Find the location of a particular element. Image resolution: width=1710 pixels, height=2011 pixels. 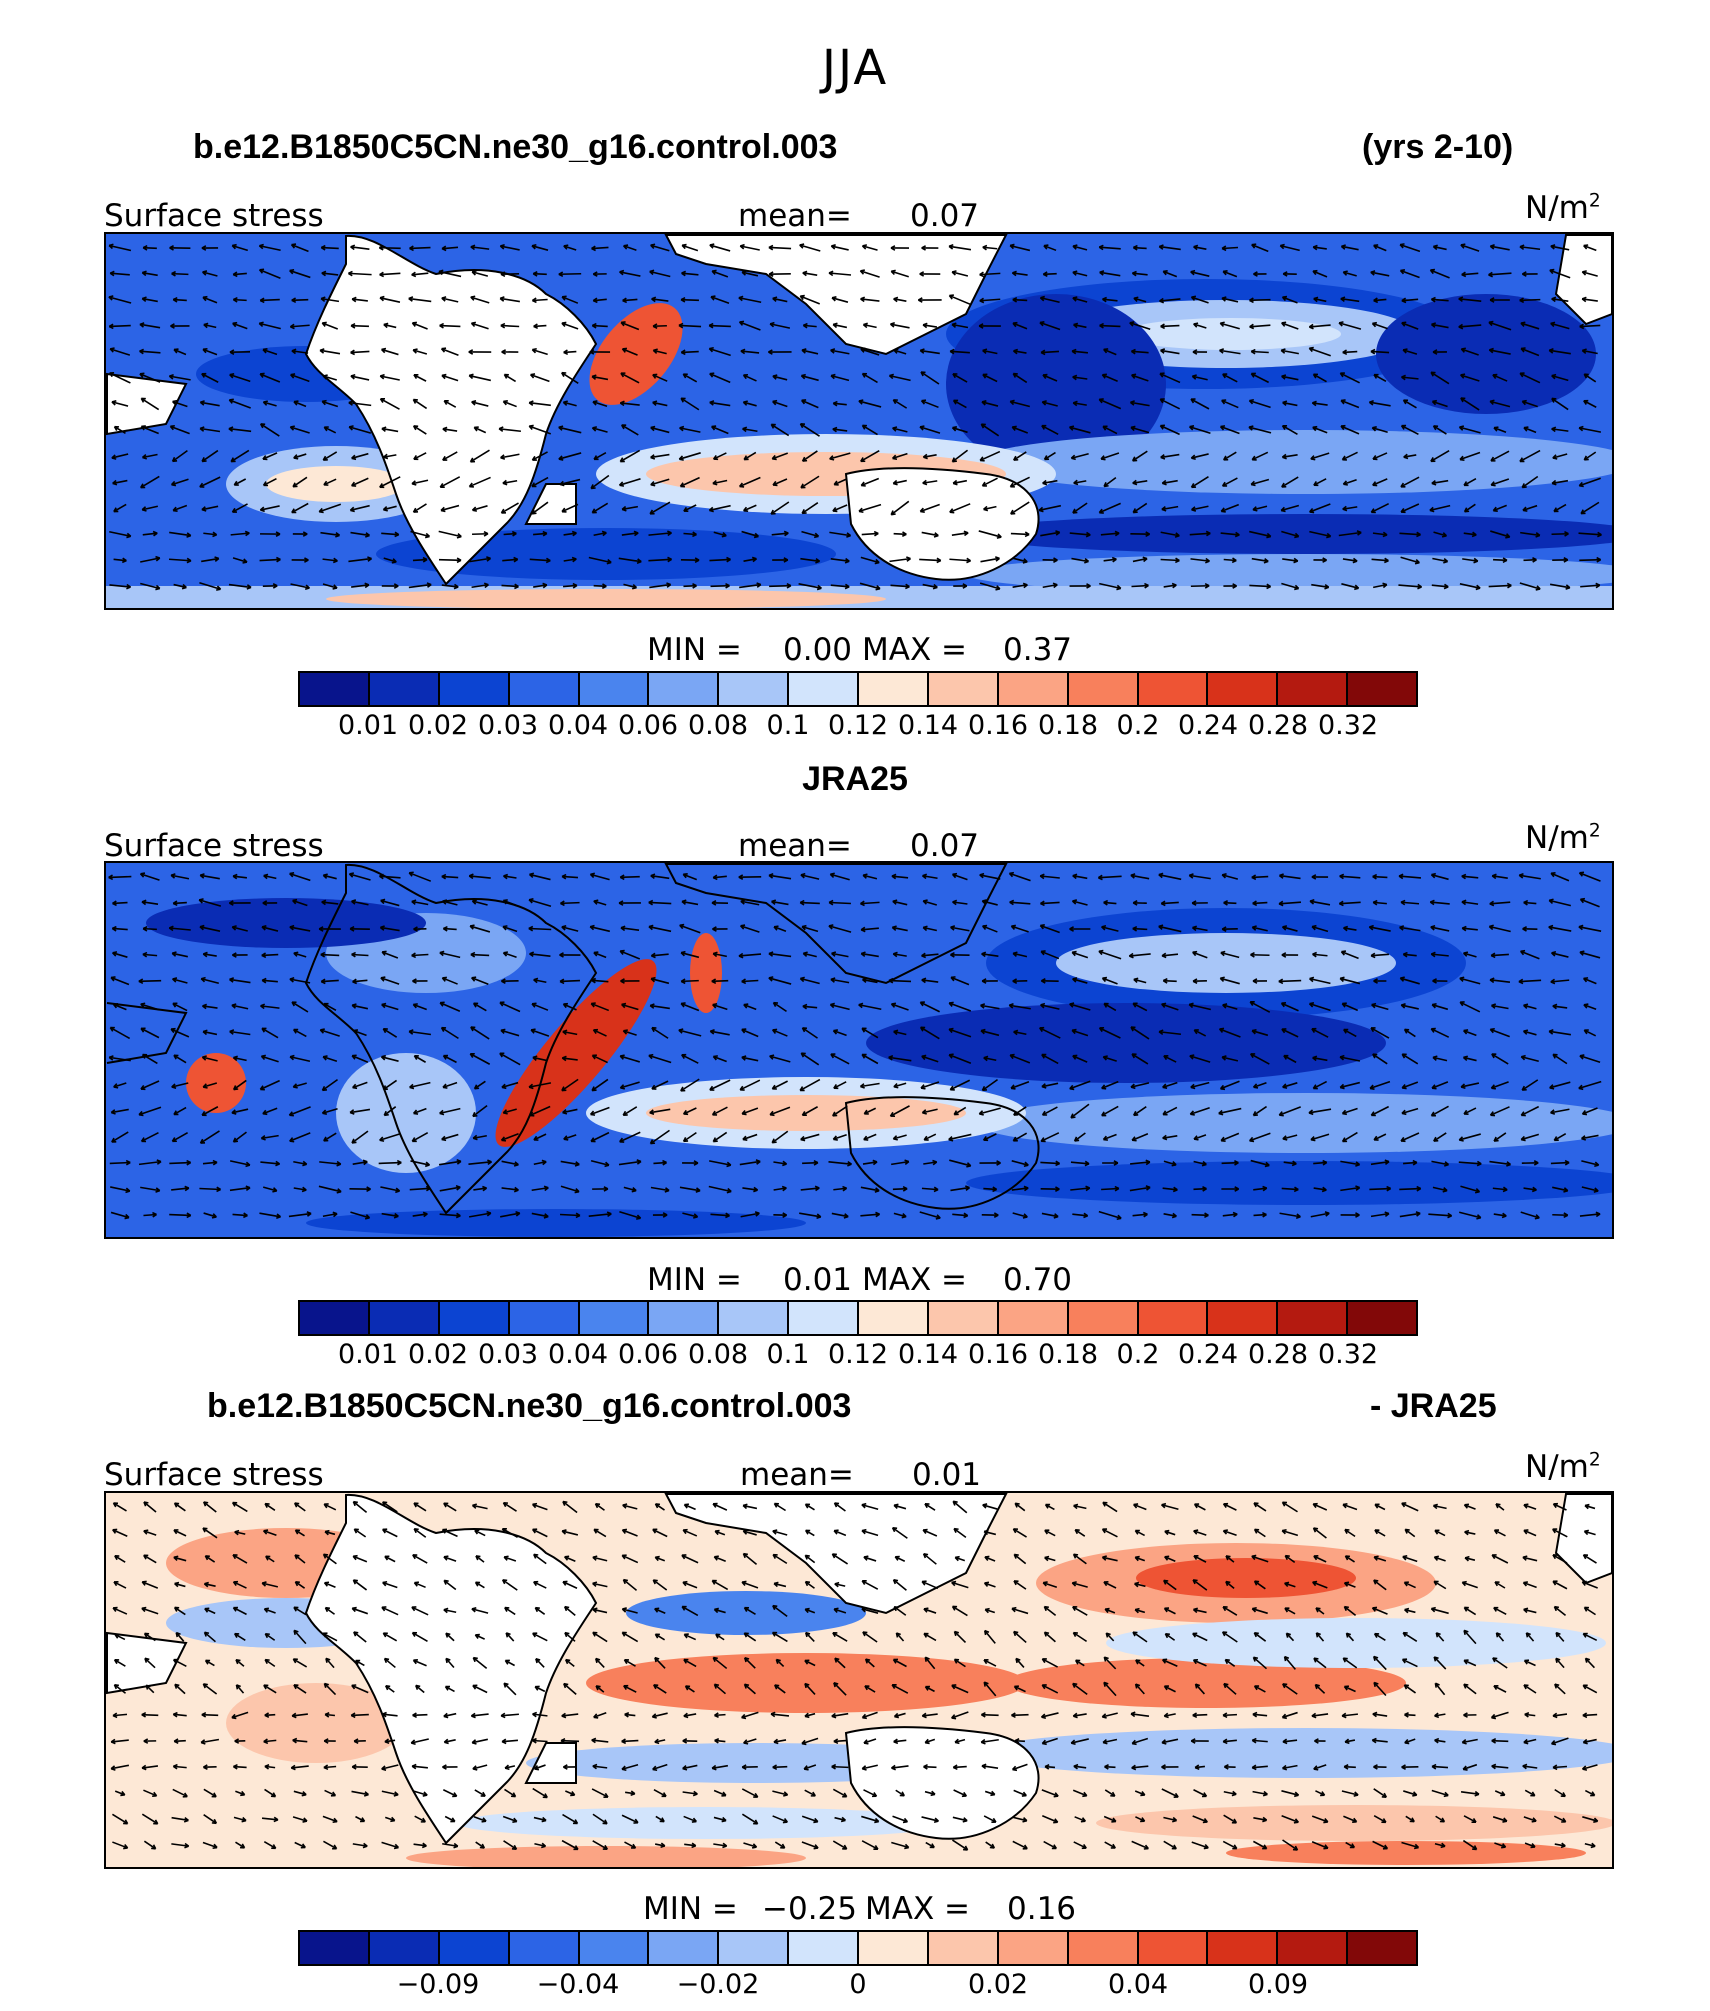

panel2-min-label: MIN = is located at coordinates (694, 1280).